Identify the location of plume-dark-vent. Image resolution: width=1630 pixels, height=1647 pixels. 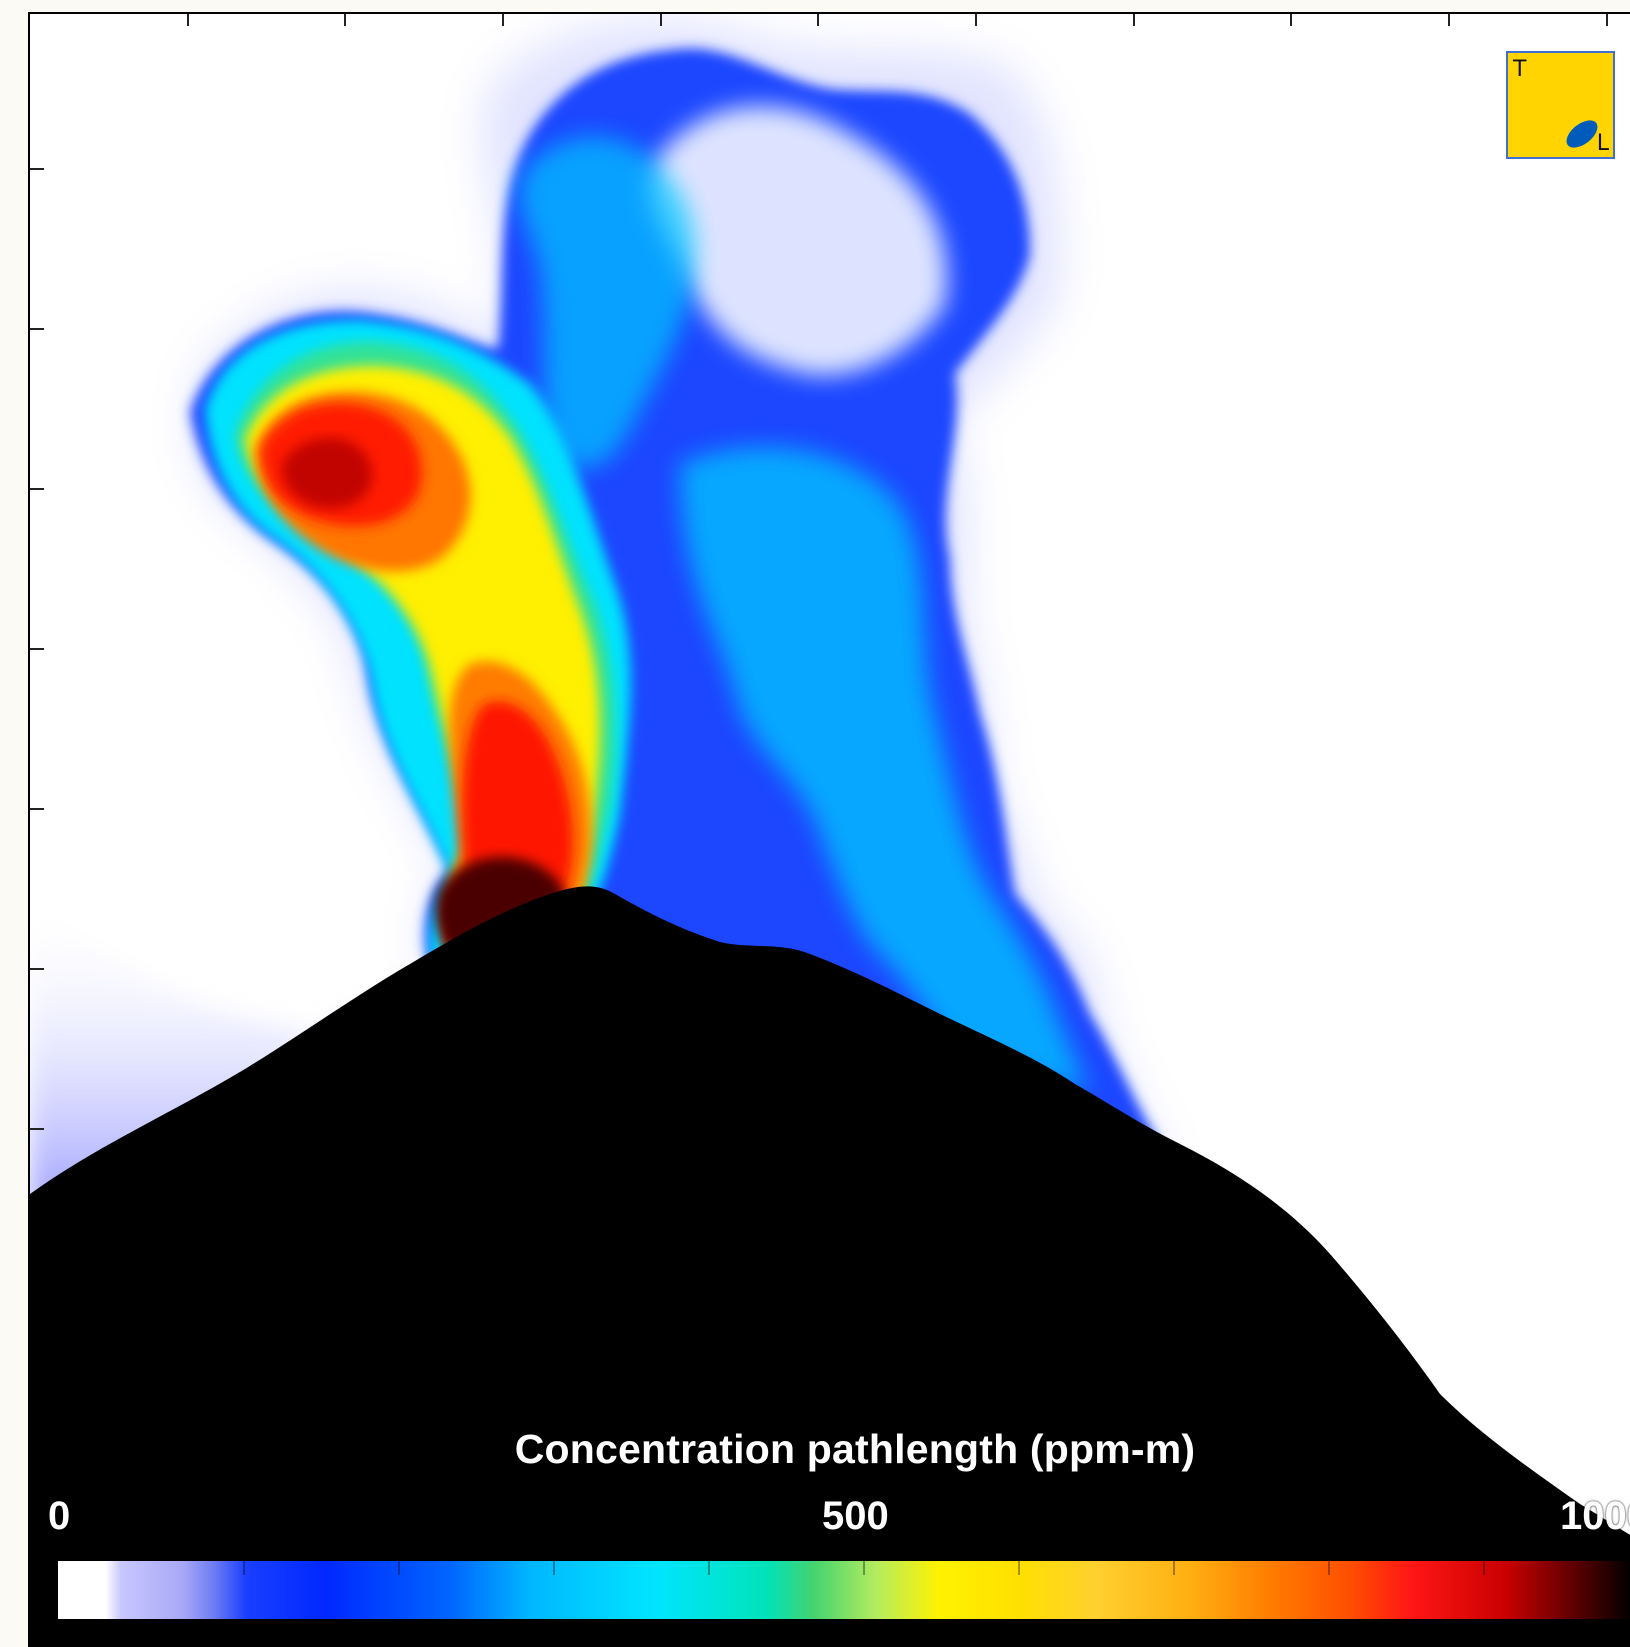
(501, 905).